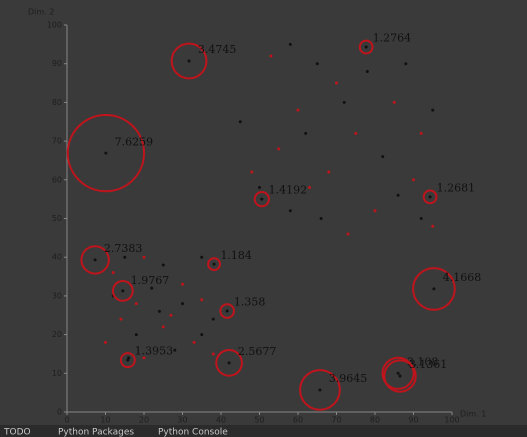 Image resolution: width=527 pixels, height=437 pixels. What do you see at coordinates (105, 420) in the screenshot?
I see `x-tick-label: 10` at bounding box center [105, 420].